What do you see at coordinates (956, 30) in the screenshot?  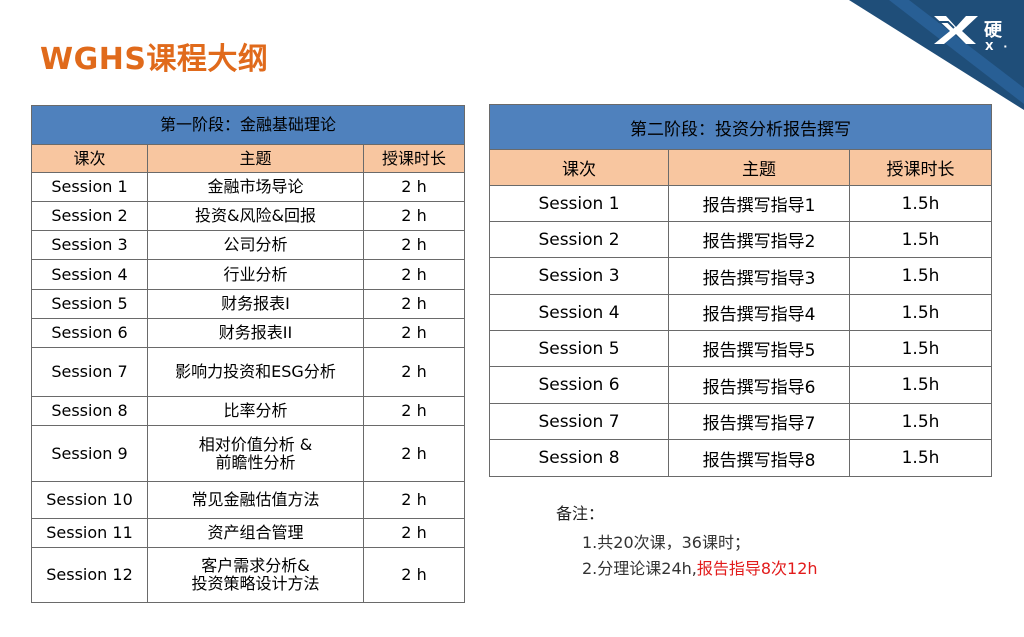 I see `logo-x-icon` at bounding box center [956, 30].